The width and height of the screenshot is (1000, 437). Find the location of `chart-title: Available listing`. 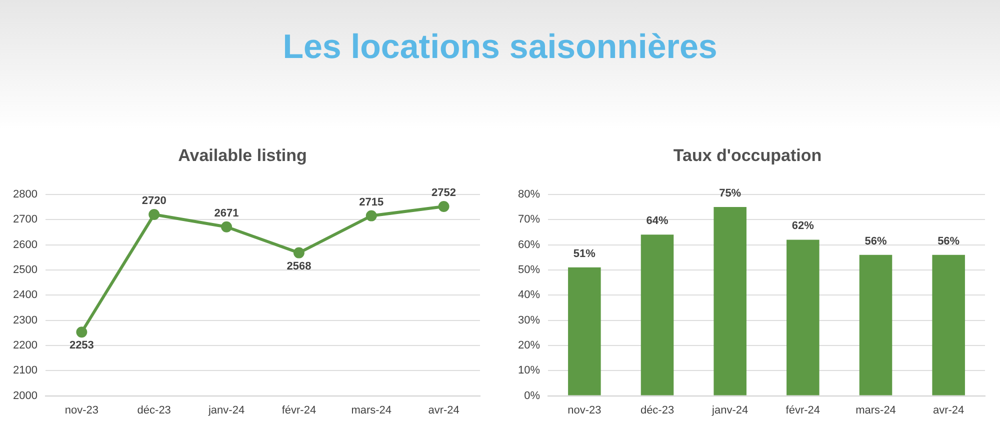

chart-title: Available listing is located at coordinates (242, 155).